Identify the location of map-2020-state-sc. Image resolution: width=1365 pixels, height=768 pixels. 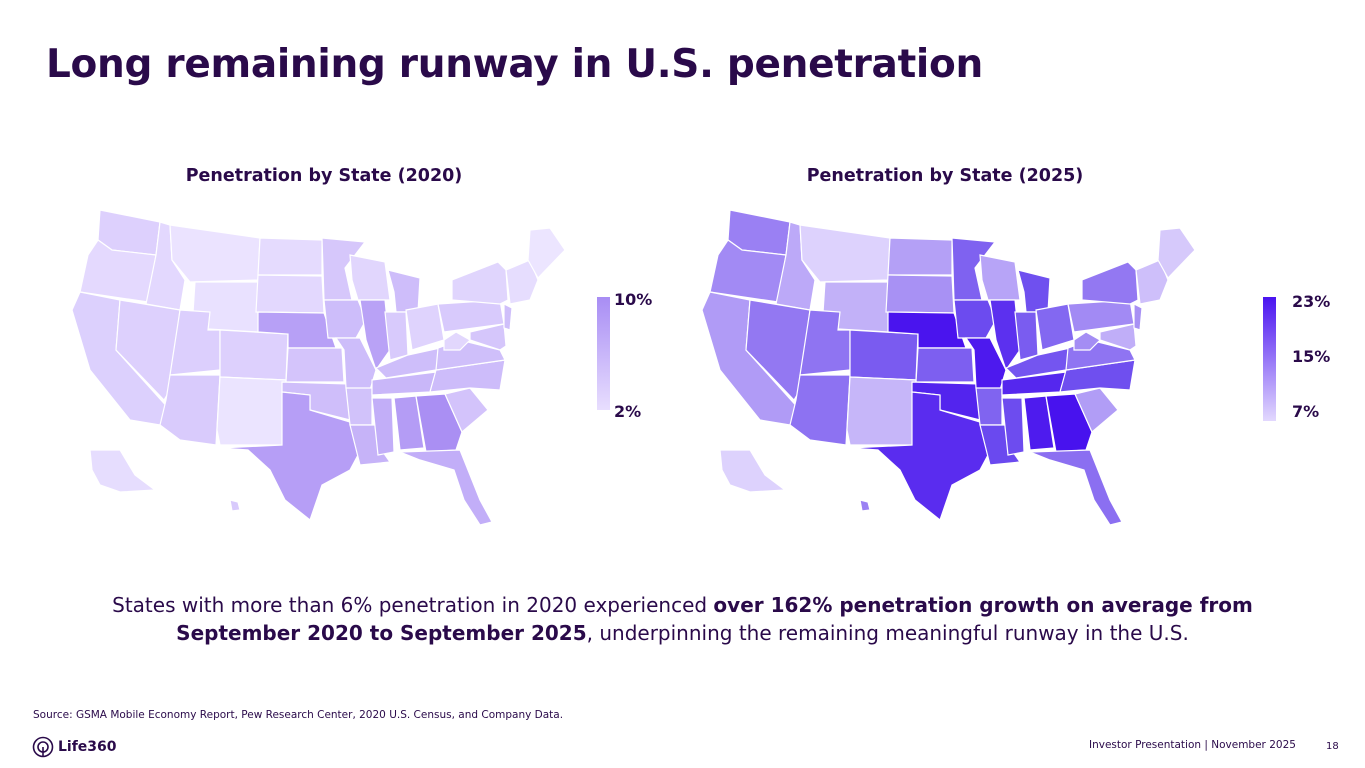
(466, 410).